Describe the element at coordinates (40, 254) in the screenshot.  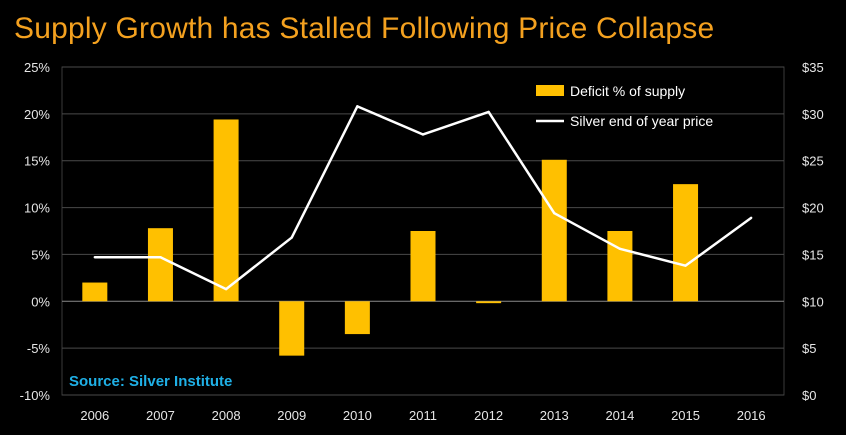
I see `y-left-tick-label: 5%` at that location.